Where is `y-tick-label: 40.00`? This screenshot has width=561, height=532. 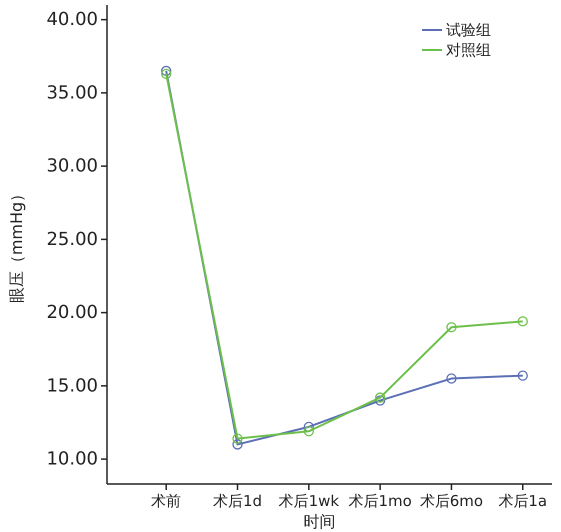 y-tick-label: 40.00 is located at coordinates (72, 19).